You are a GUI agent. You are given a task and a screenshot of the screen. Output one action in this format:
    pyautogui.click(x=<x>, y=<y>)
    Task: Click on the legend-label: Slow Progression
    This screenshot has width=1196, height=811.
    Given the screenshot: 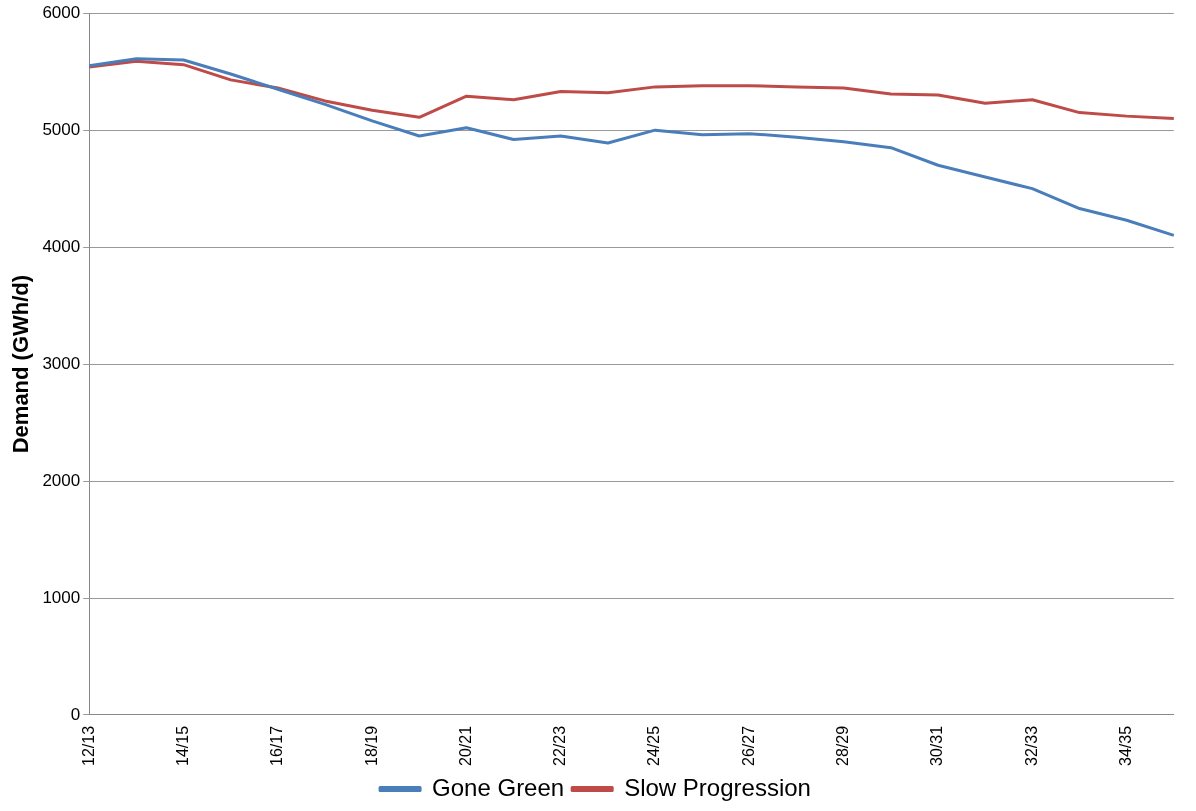 What is the action you would take?
    pyautogui.click(x=717, y=787)
    